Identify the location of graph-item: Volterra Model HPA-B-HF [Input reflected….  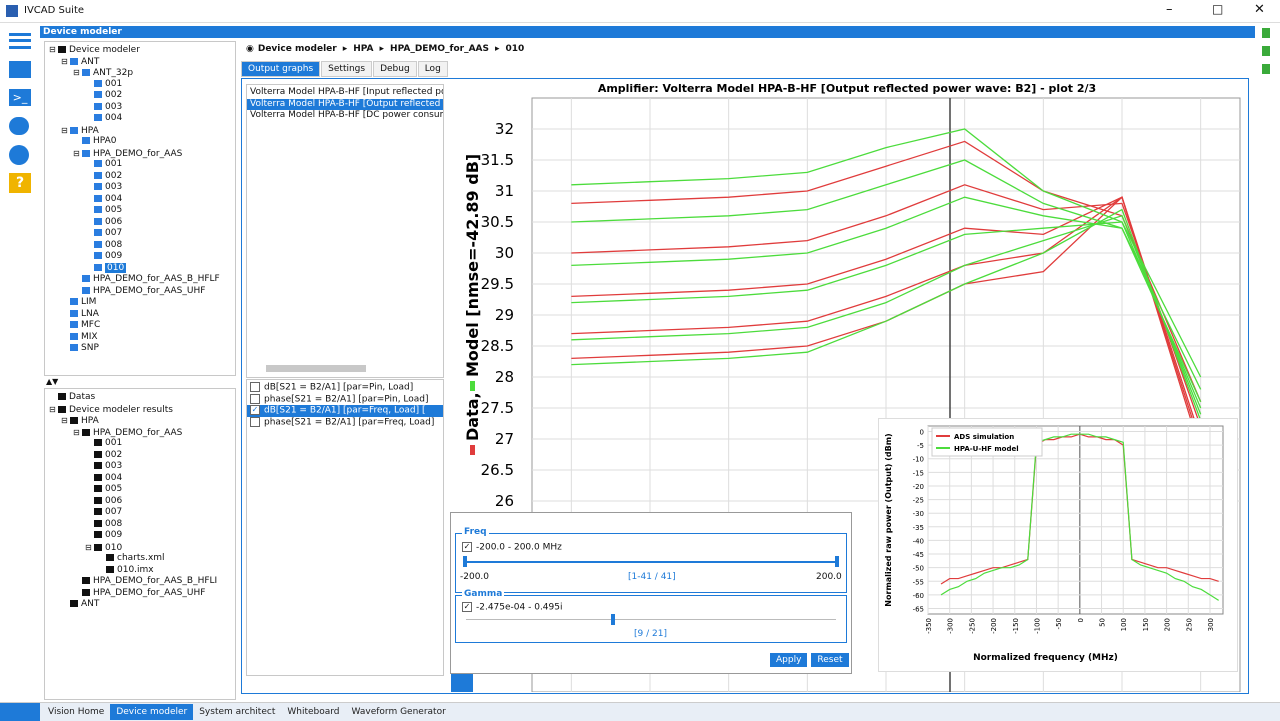
(346, 92).